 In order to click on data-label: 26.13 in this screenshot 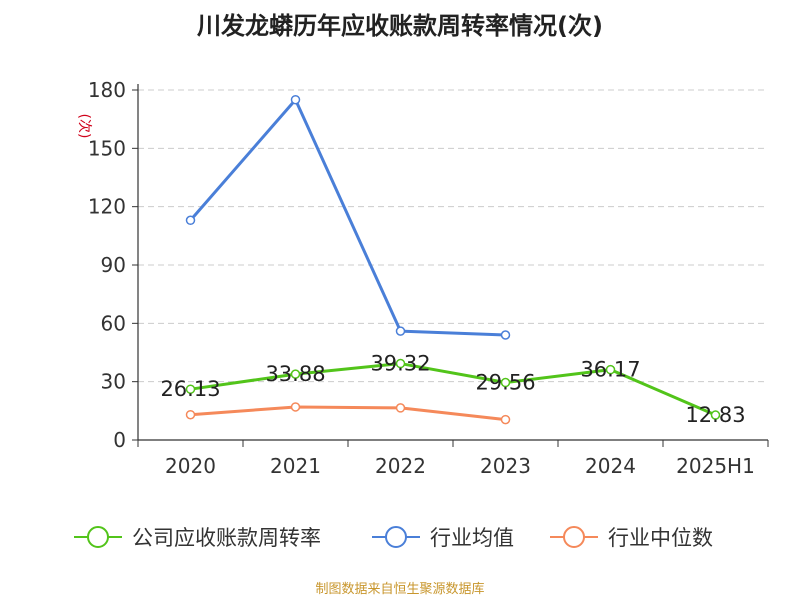, I will do `click(190, 389)`.